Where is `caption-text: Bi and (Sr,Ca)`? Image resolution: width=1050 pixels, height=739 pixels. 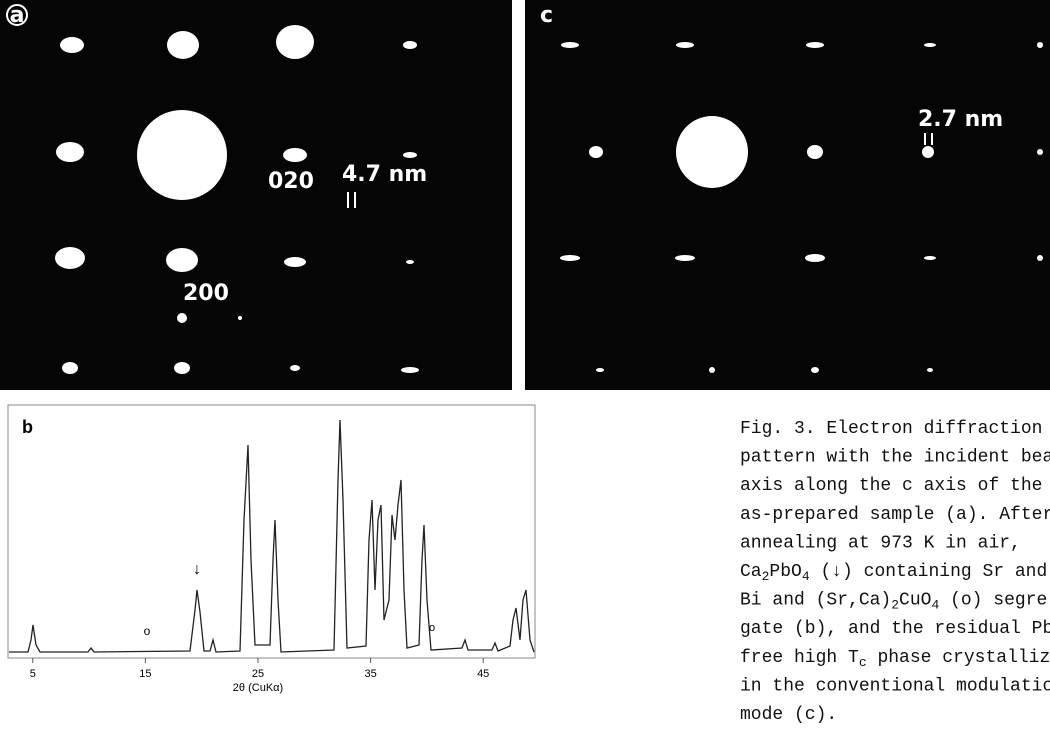
caption-text: Bi and (Sr,Ca) is located at coordinates (815, 600).